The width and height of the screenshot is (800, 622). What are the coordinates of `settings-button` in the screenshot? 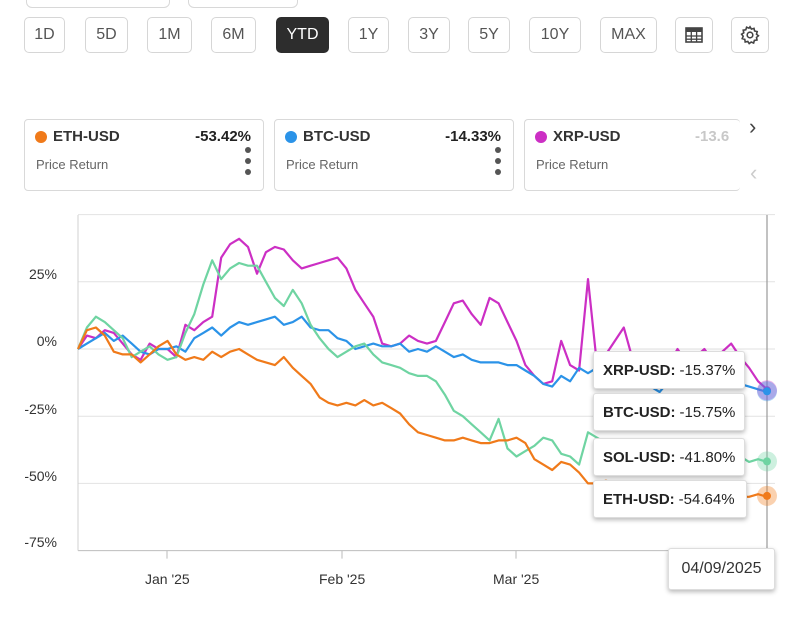 It's located at (750, 35).